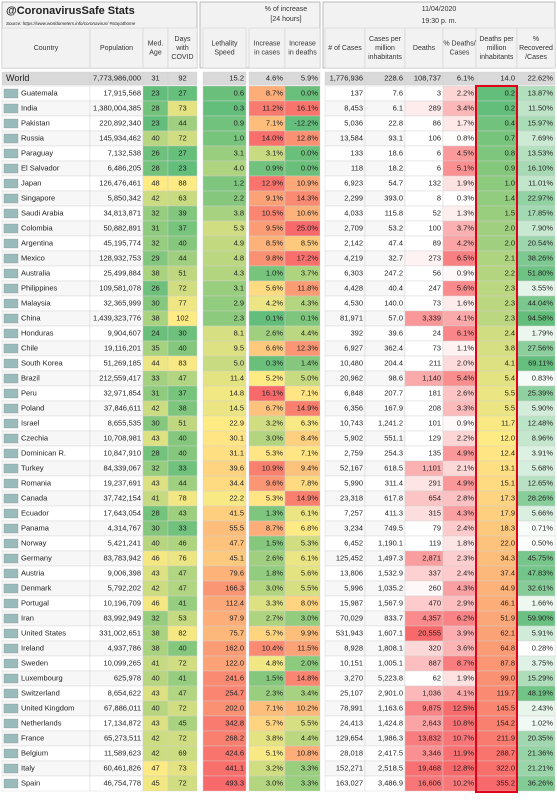 This screenshot has width=557, height=805. I want to click on cell-text: 6.6%, so click(274, 347).